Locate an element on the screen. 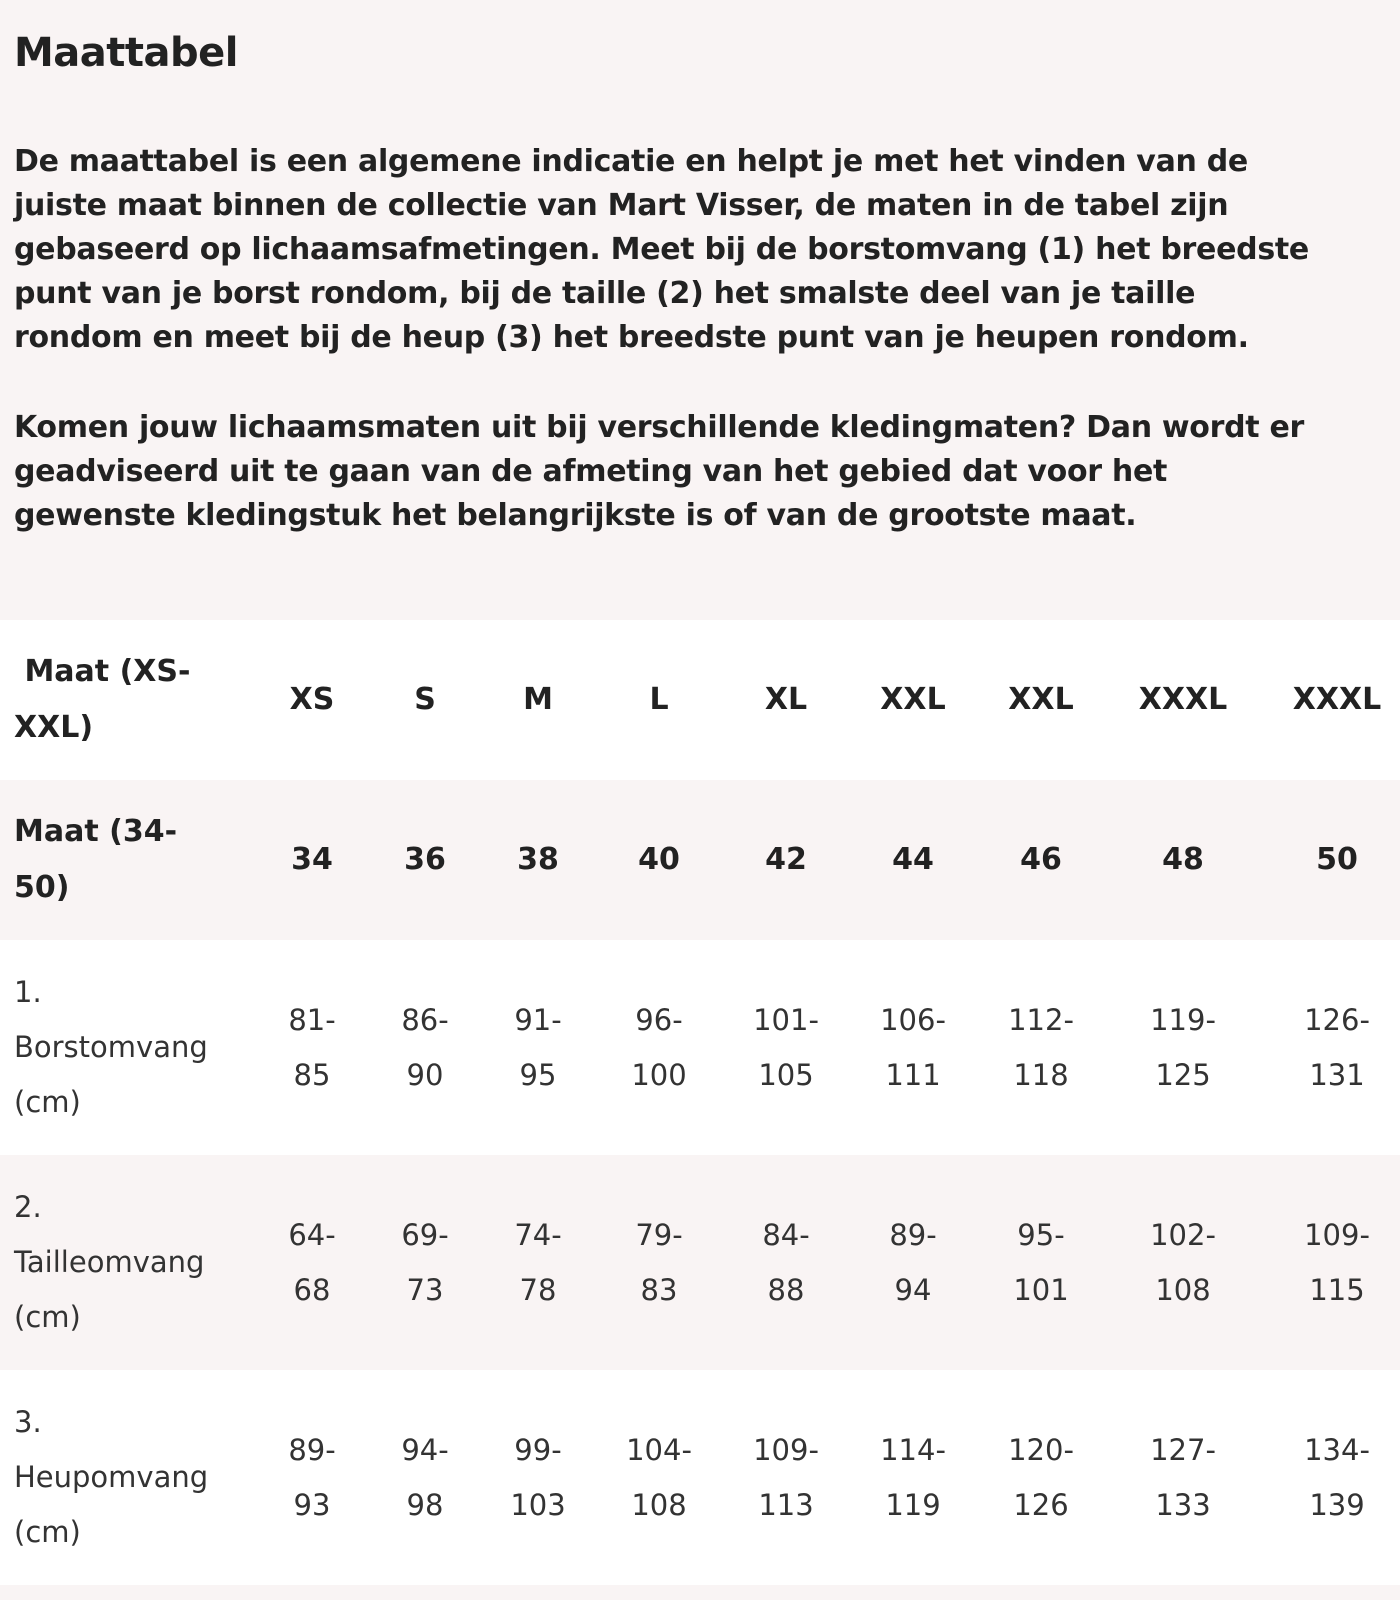 This screenshot has height=1600, width=1400. row-label-line: 3. is located at coordinates (28, 1422).